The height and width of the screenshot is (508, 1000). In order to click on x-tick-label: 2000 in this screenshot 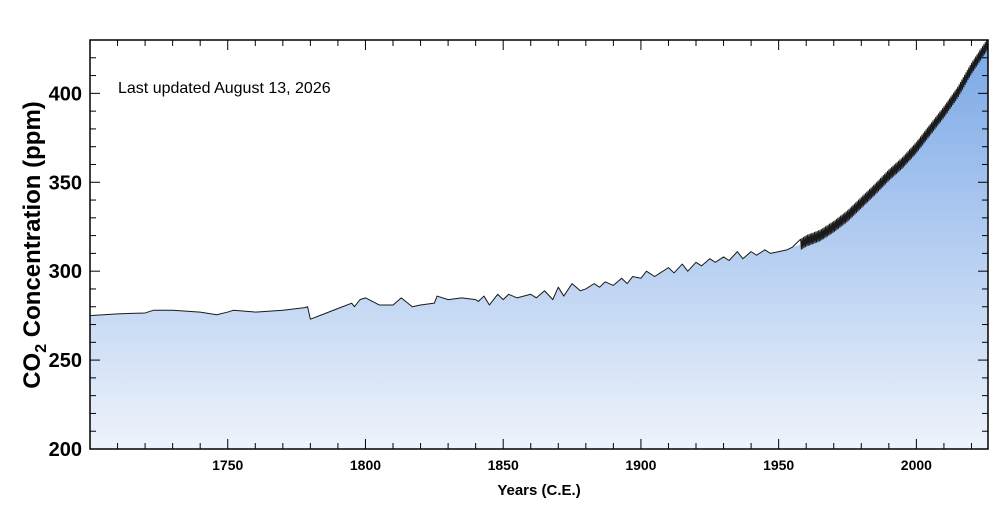, I will do `click(916, 465)`.